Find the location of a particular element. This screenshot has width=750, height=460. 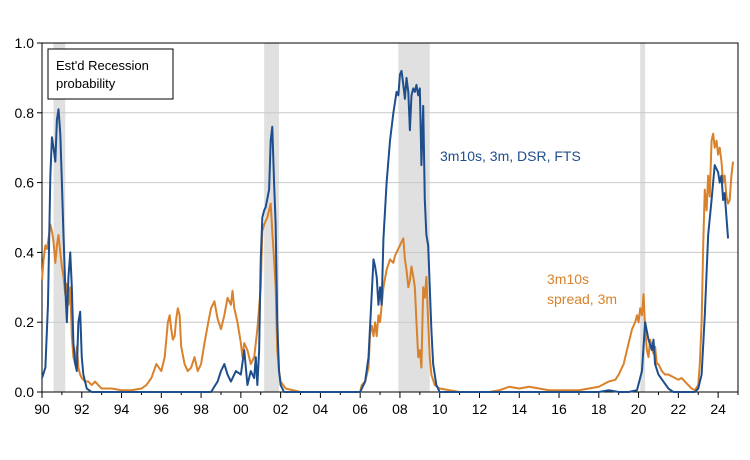

series-label-orange-line-1: 3m10s is located at coordinates (568, 279).